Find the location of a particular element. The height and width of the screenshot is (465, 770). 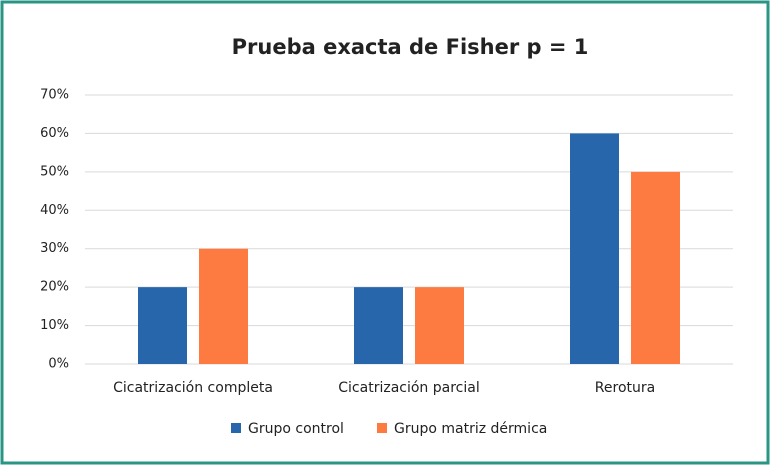

x-tick-label: Cicatrización completa is located at coordinates (193, 388).